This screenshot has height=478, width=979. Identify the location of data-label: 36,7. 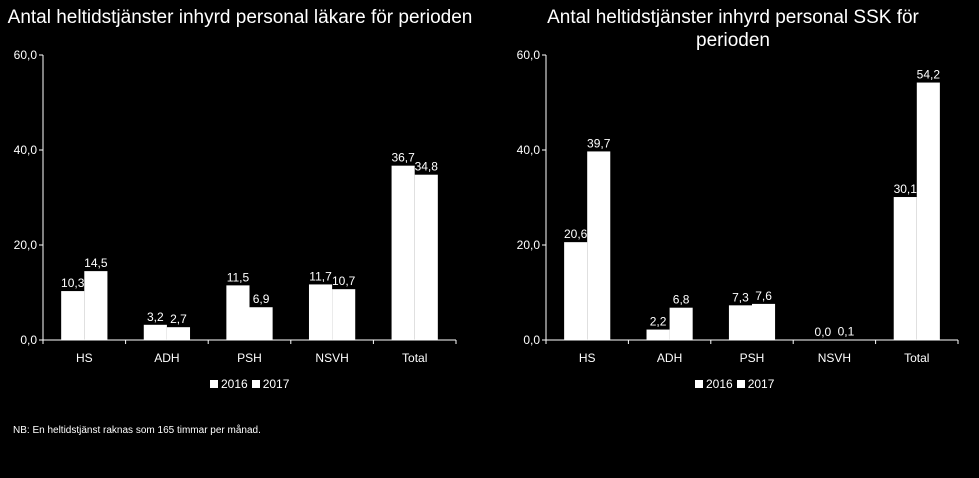
(403, 158).